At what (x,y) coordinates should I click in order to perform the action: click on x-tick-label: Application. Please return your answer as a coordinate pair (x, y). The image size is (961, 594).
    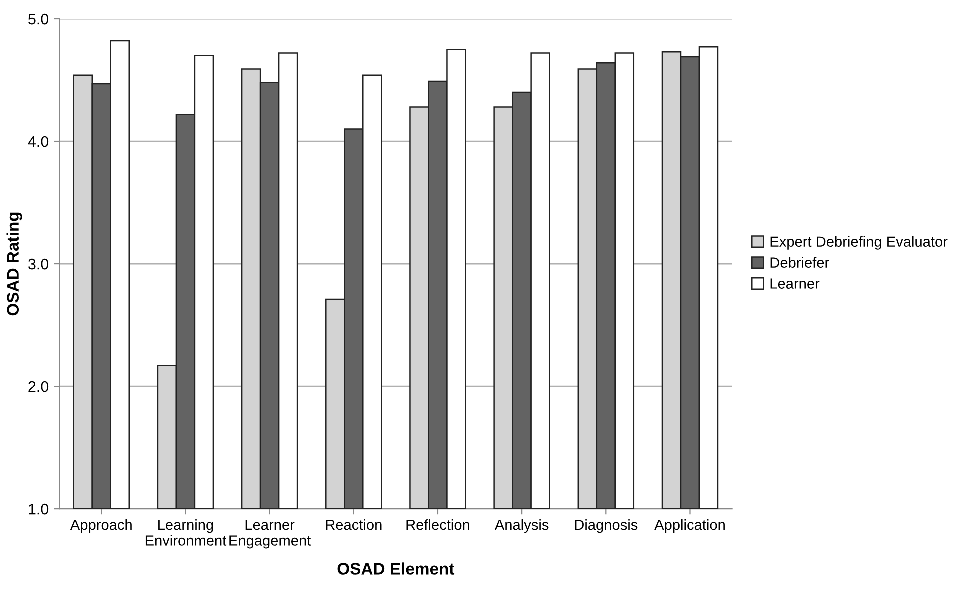
    Looking at the image, I should click on (689, 526).